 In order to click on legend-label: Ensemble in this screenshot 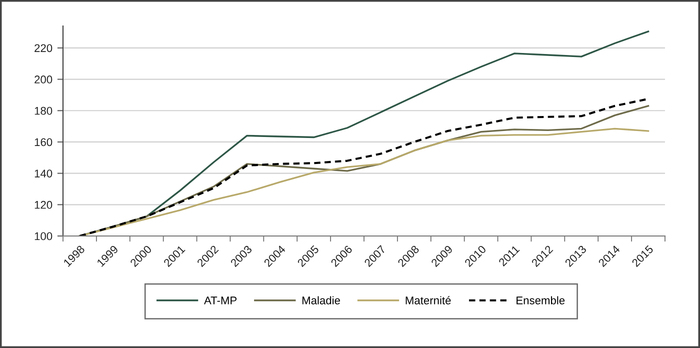, I will do `click(540, 300)`.